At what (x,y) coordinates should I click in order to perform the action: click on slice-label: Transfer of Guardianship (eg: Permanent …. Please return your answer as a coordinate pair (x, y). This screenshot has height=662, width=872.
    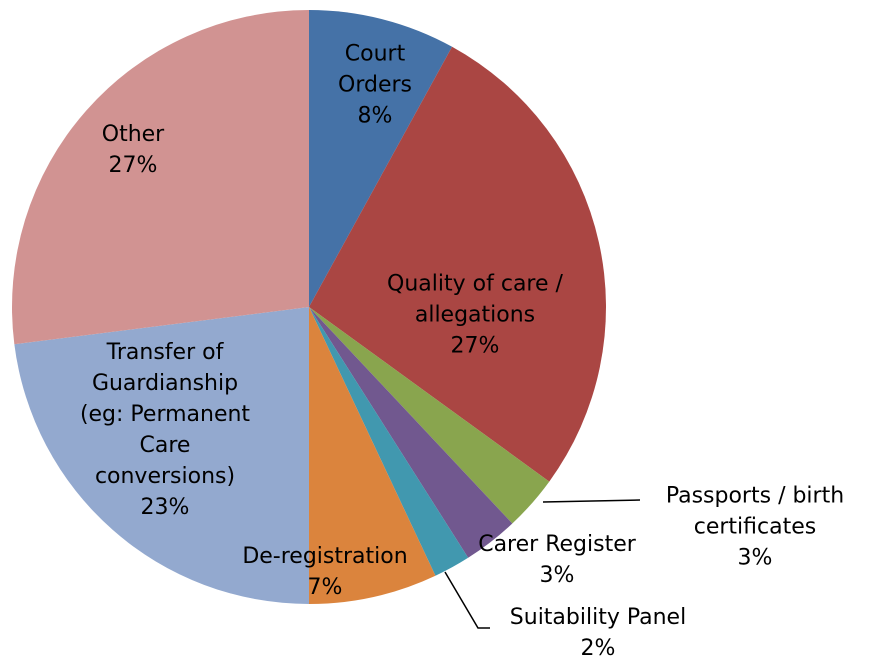
    Looking at the image, I should click on (165, 430).